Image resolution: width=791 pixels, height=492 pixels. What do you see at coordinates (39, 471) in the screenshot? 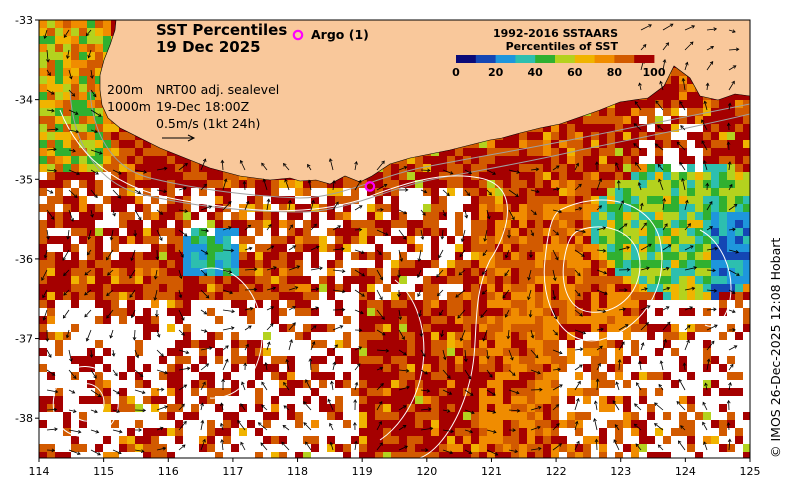
I see `x-tick-label: 114` at bounding box center [39, 471].